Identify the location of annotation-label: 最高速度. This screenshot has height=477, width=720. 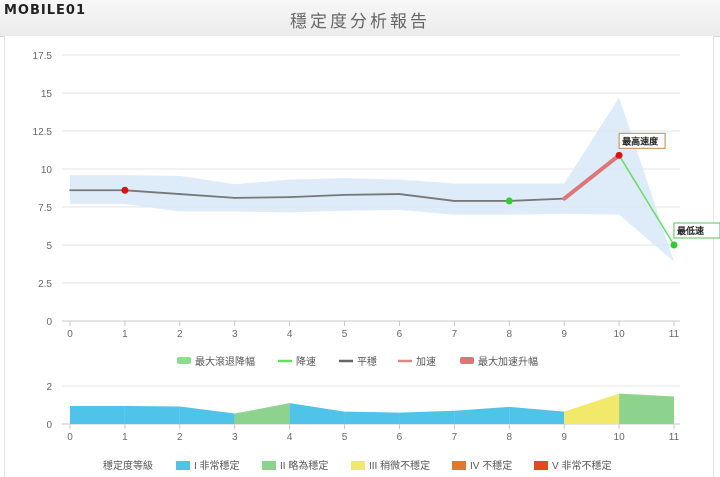
(640, 140).